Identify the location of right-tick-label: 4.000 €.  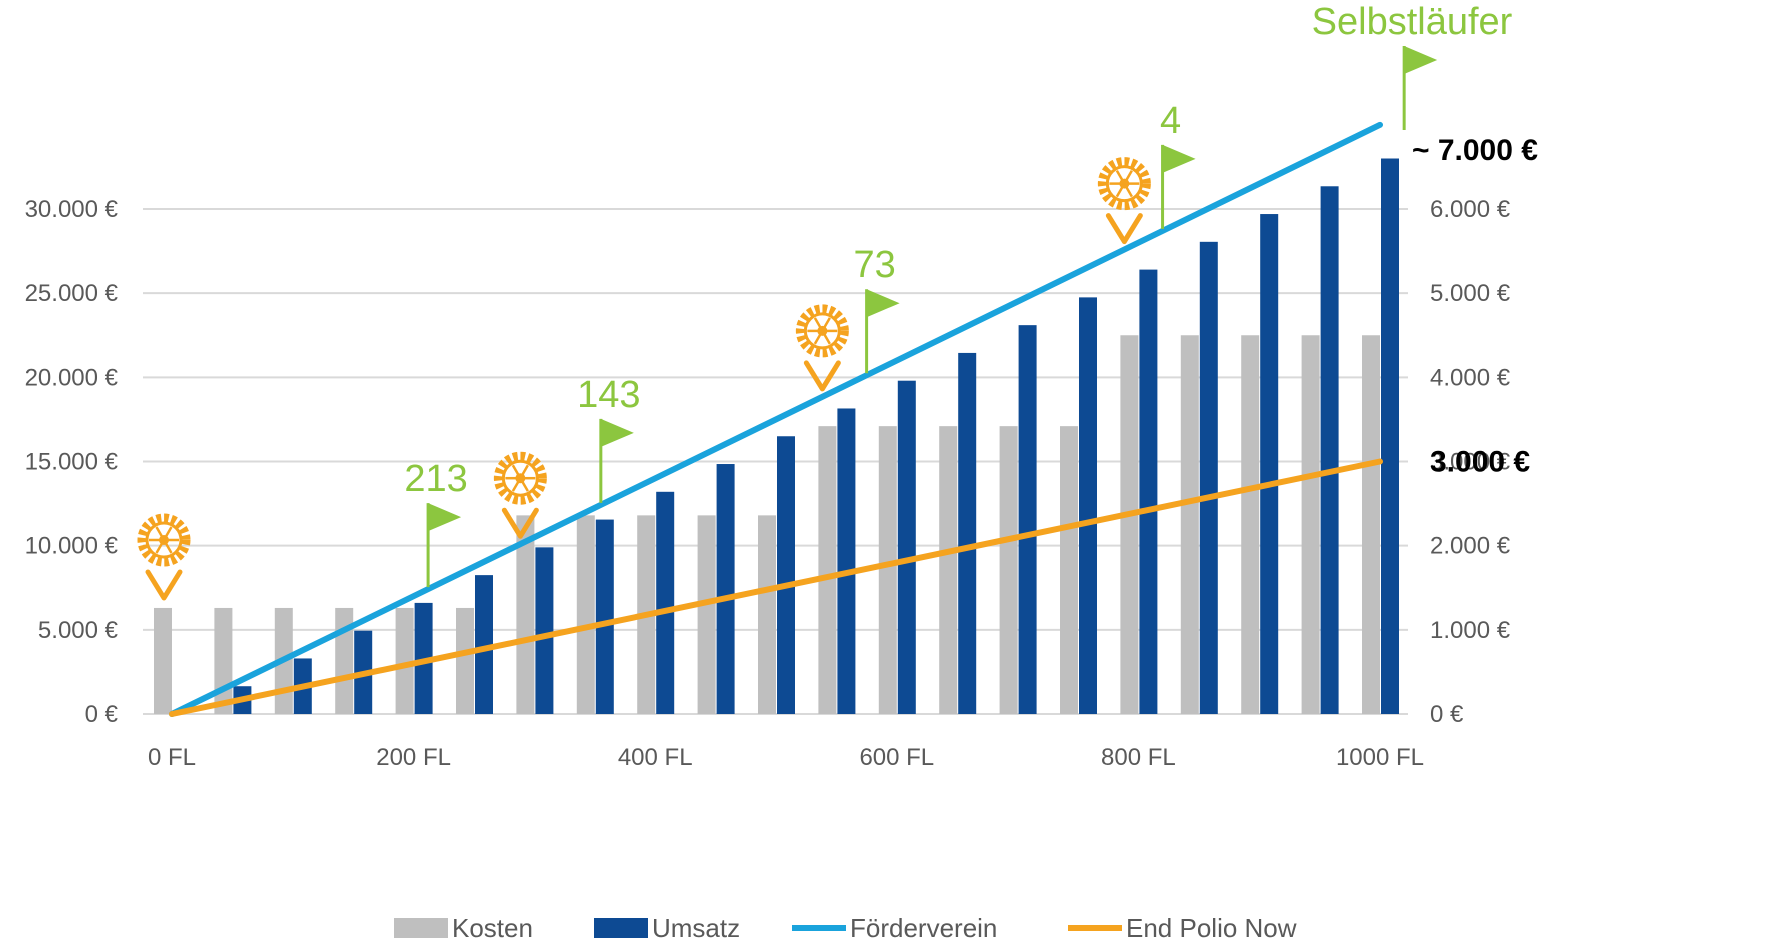
(1470, 377).